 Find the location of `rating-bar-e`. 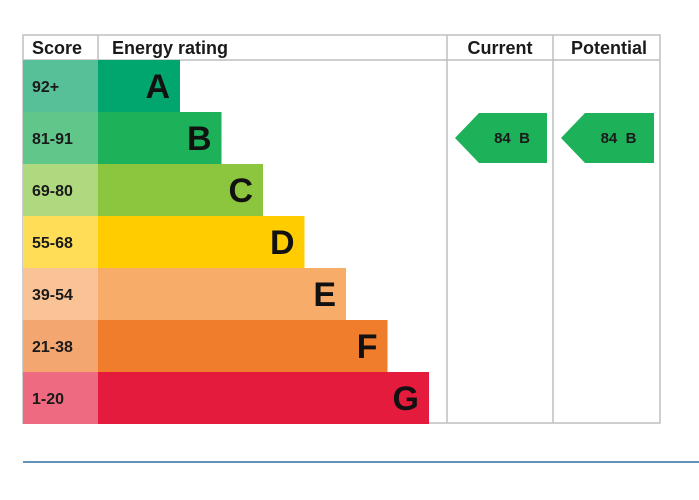

rating-bar-e is located at coordinates (222, 294).